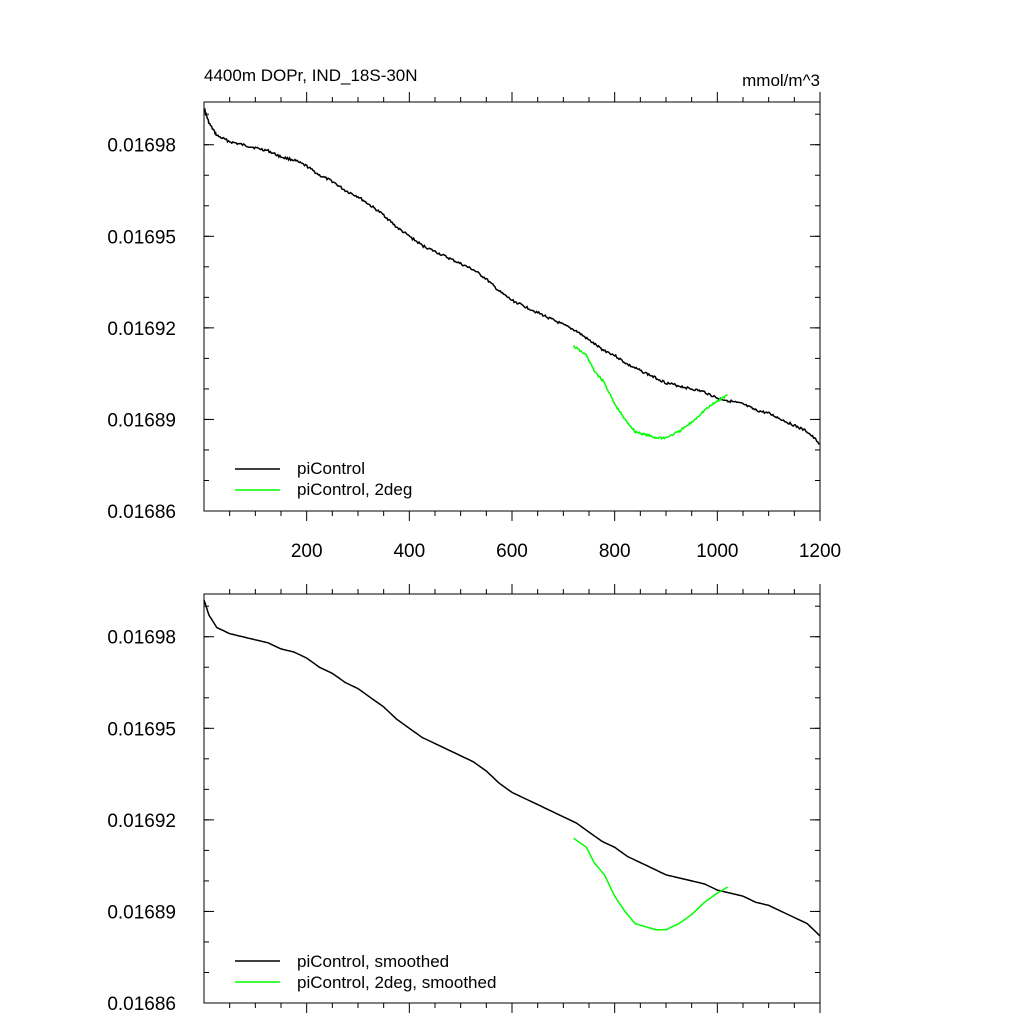 This screenshot has width=1024, height=1024. Describe the element at coordinates (717, 551) in the screenshot. I see `x-tick-label: 1000` at that location.